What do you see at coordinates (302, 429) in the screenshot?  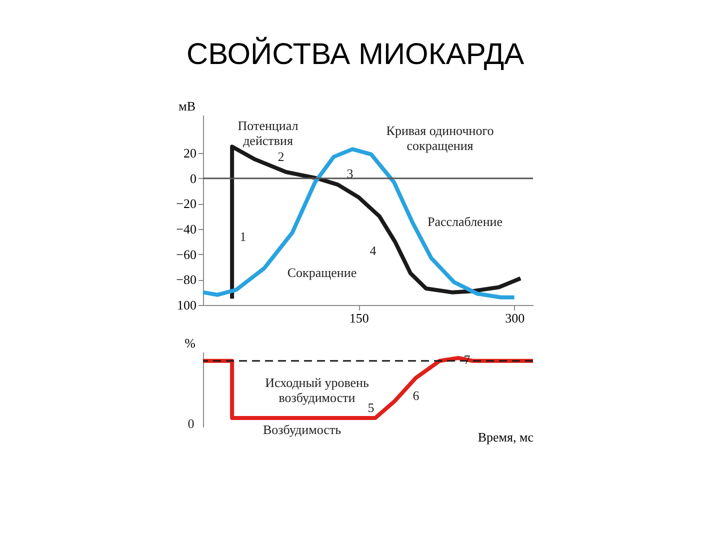 I see `text: Возбудимость` at bounding box center [302, 429].